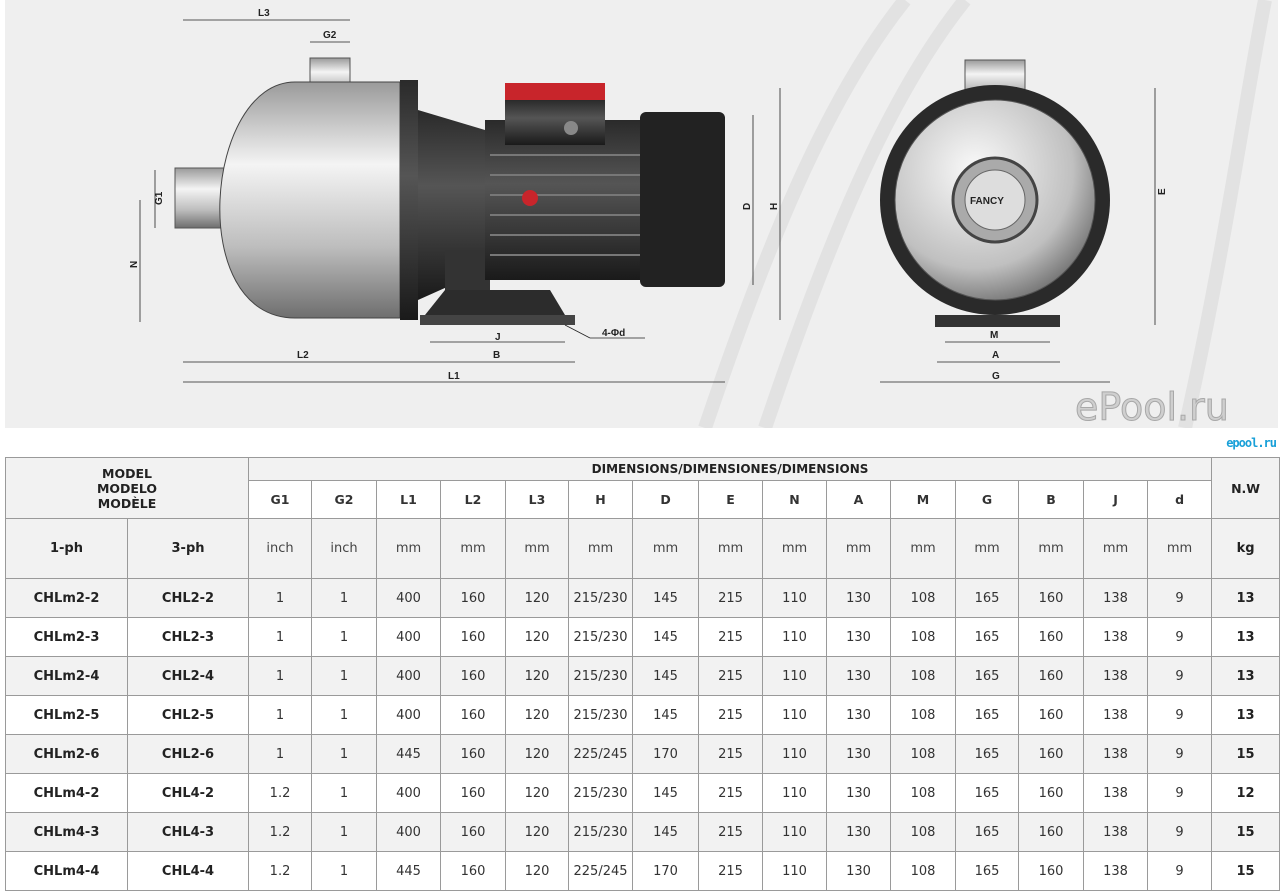 This screenshot has height=895, width=1284. What do you see at coordinates (795, 499) in the screenshot?
I see `column-header-N: N` at bounding box center [795, 499].